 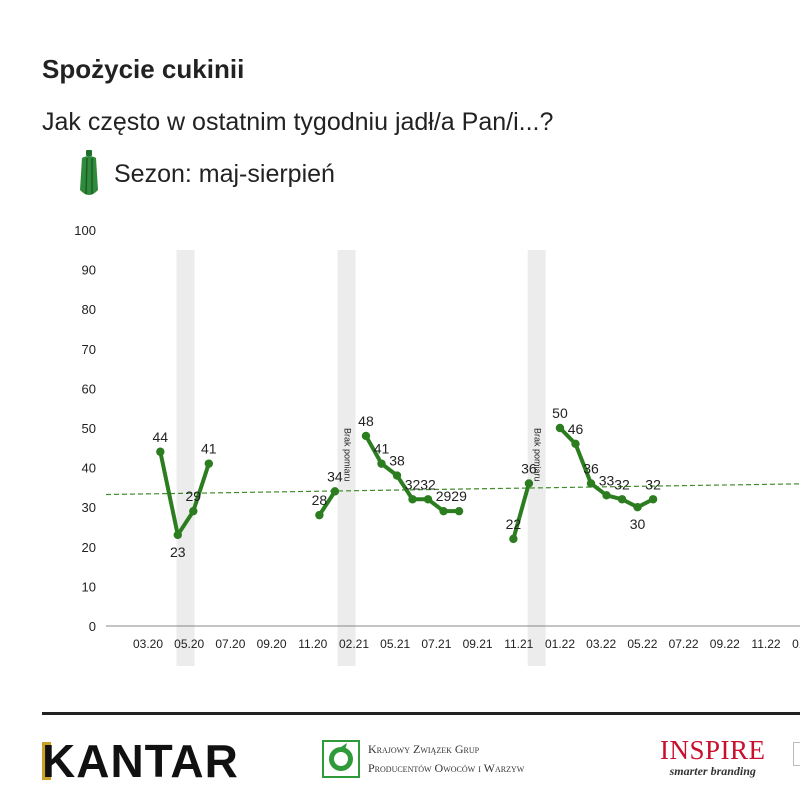 I want to click on y-tick-label: 90, so click(x=89, y=270).